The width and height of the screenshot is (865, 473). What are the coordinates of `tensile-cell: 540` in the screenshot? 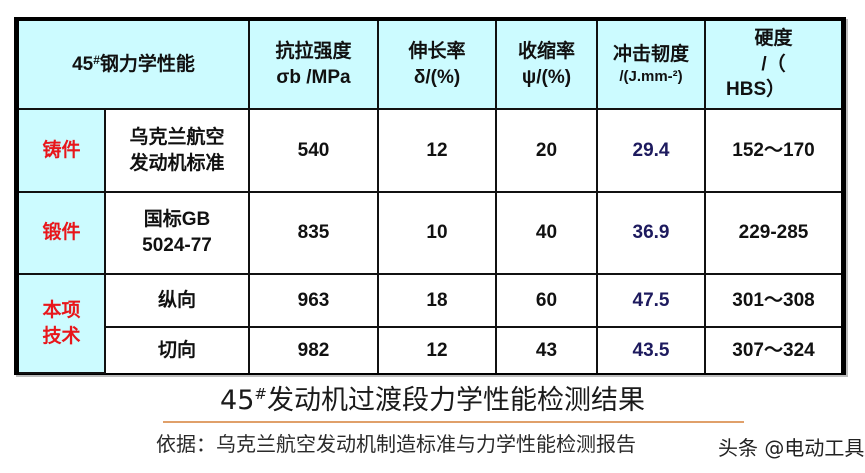 It's located at (313, 150).